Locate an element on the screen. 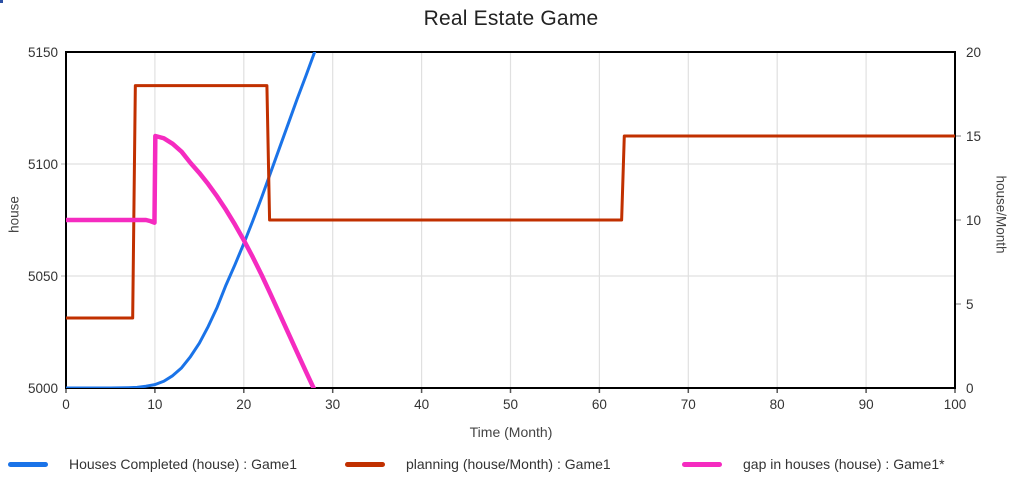  window-corner-artifact is located at coordinates (1, 1).